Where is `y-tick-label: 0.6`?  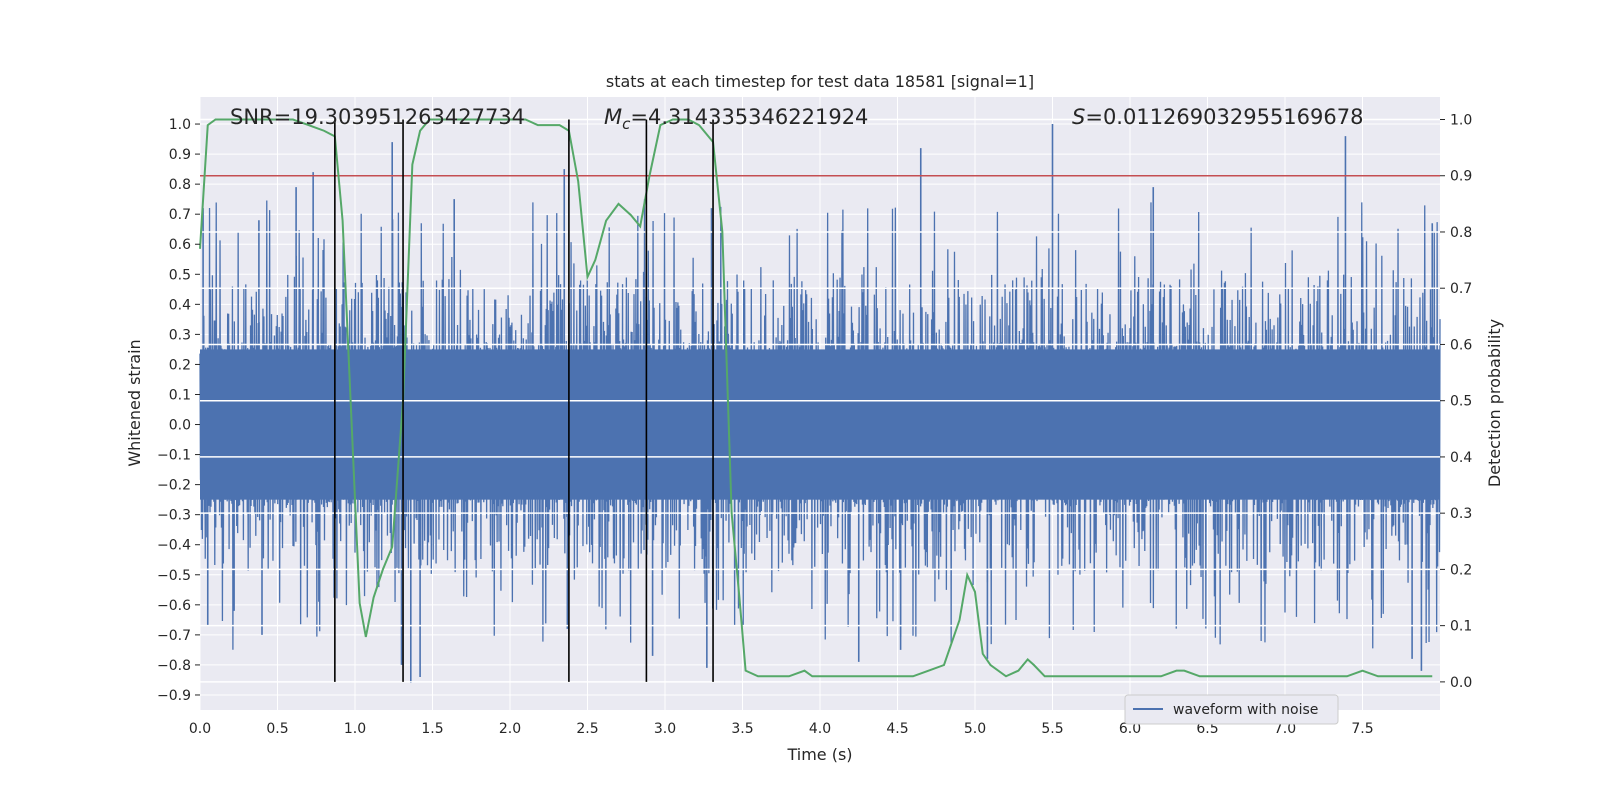 y-tick-label: 0.6 is located at coordinates (180, 245).